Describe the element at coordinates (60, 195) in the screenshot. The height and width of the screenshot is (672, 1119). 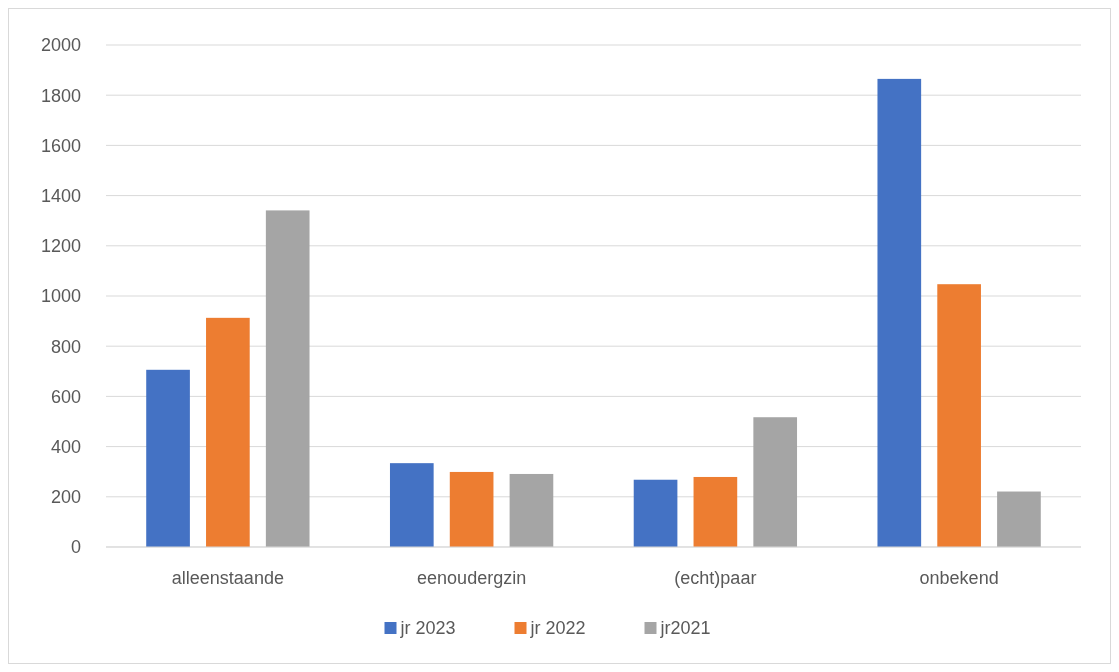
I see `y-tick-label: 1400` at that location.